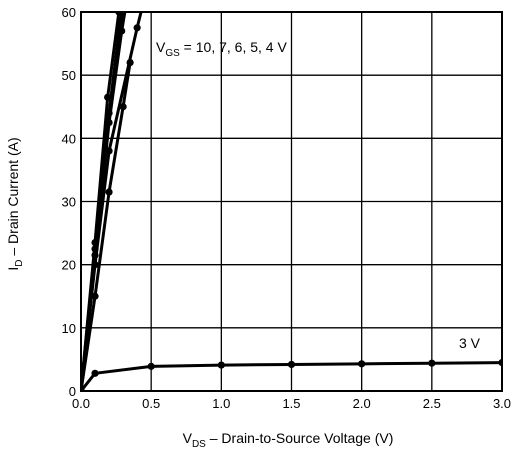 This screenshot has width=513, height=453. I want to click on x-tick-label: 2.5, so click(432, 403).